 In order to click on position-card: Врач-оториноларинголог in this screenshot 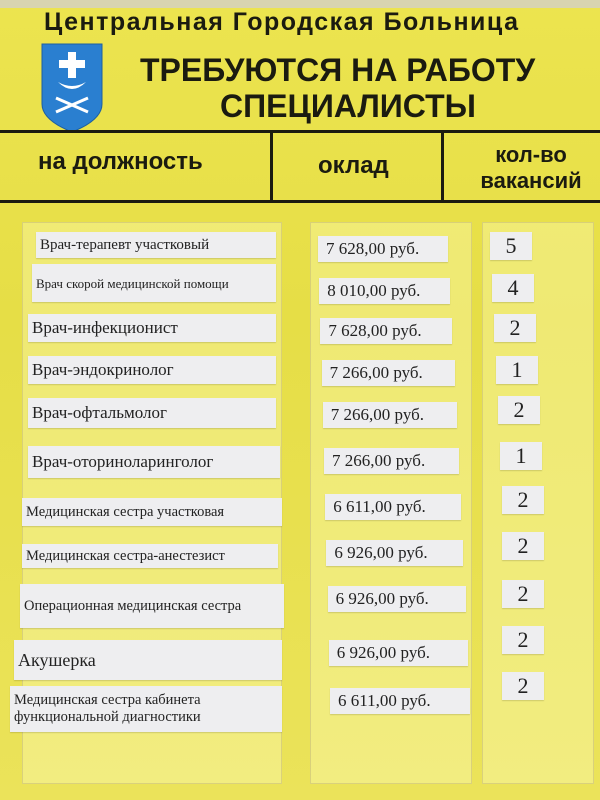, I will do `click(154, 462)`.